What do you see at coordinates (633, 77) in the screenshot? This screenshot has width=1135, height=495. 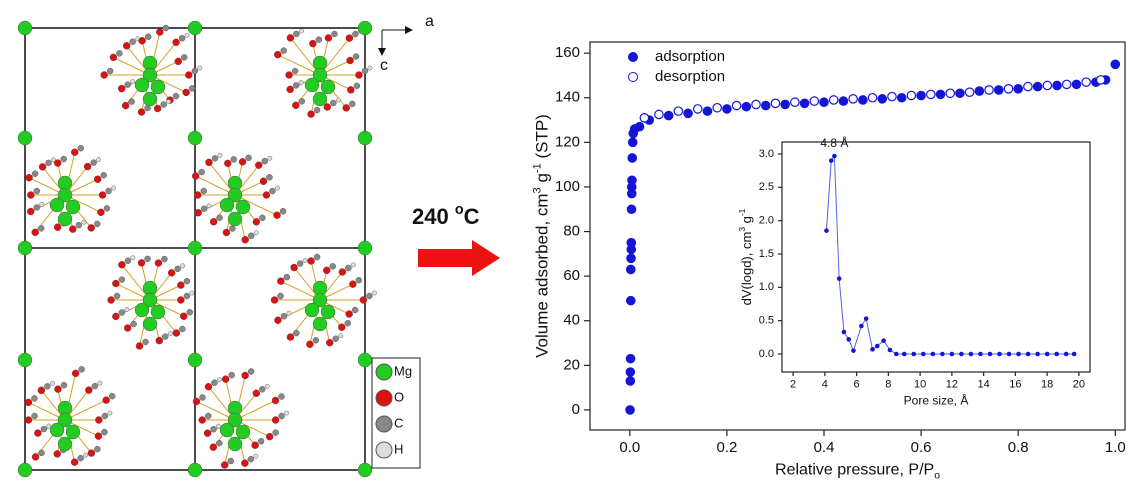 I see `legend-marker` at bounding box center [633, 77].